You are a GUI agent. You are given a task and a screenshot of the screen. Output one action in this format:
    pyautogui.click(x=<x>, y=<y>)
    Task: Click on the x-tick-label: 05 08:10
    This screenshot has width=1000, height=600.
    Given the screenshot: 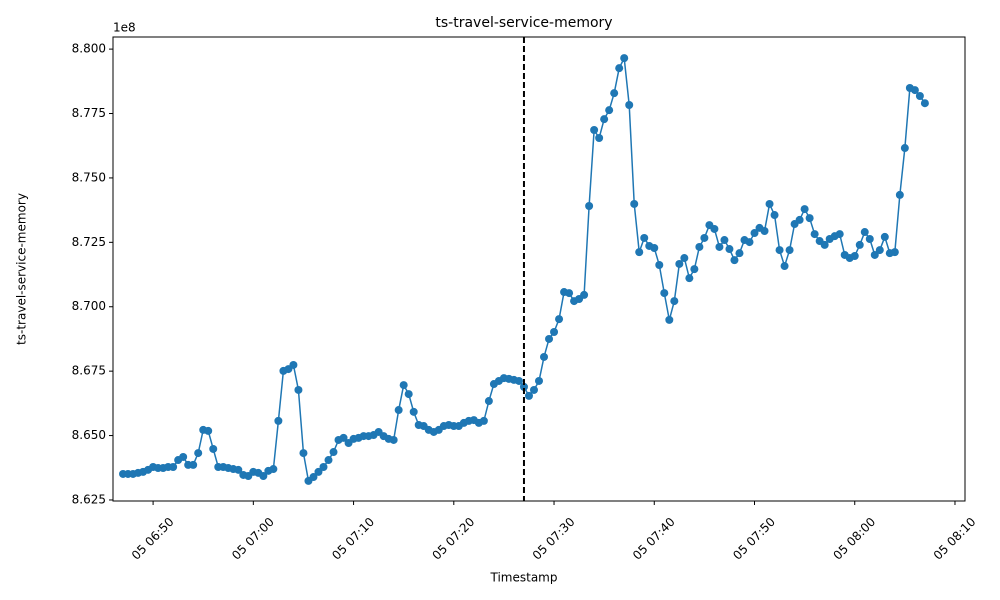 What is the action you would take?
    pyautogui.click(x=955, y=539)
    